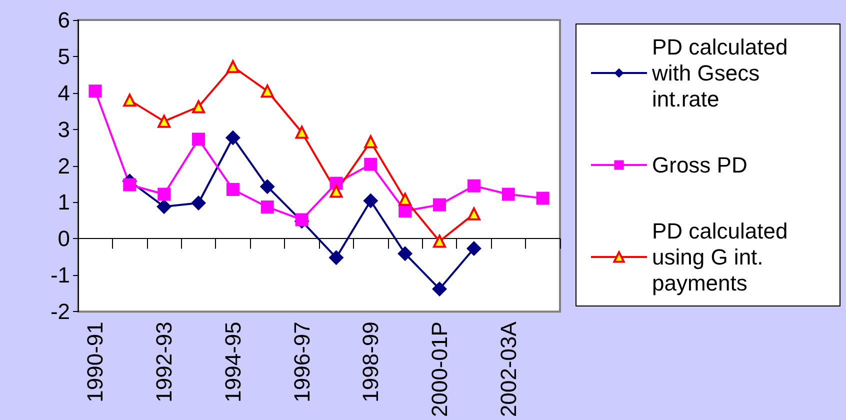 Image resolution: width=846 pixels, height=420 pixels. What do you see at coordinates (722, 73) in the screenshot?
I see `legend-label: PD calculated with Gsecs int.rate` at bounding box center [722, 73].